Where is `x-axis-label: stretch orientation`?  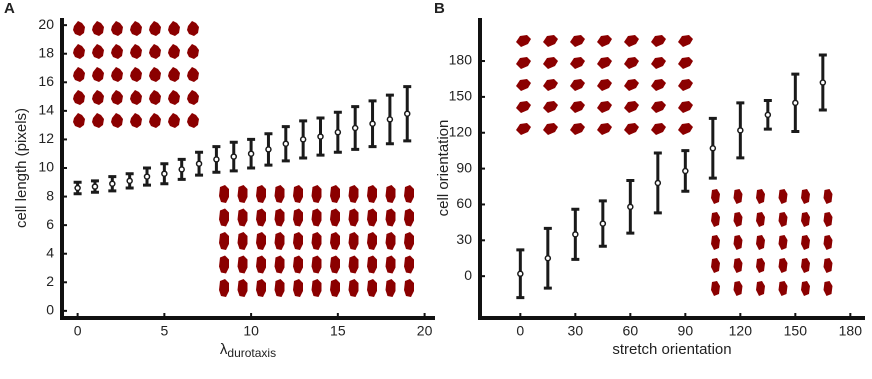
x-axis-label: stretch orientation is located at coordinates (671, 349).